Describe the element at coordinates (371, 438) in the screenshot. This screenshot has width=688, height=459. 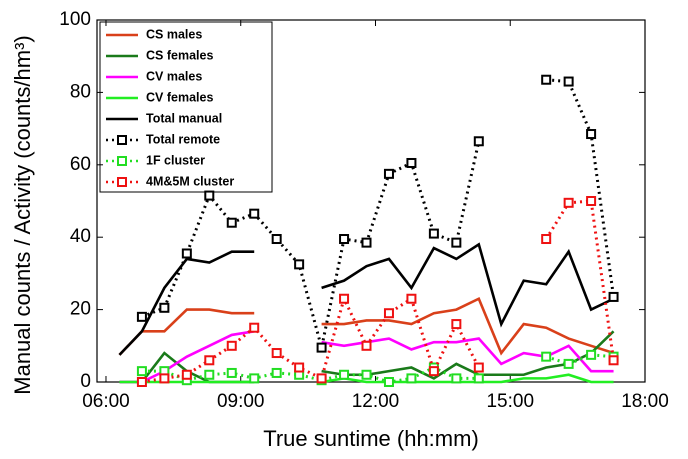
I see `x-axis-label: True suntime (hh:mm)` at that location.